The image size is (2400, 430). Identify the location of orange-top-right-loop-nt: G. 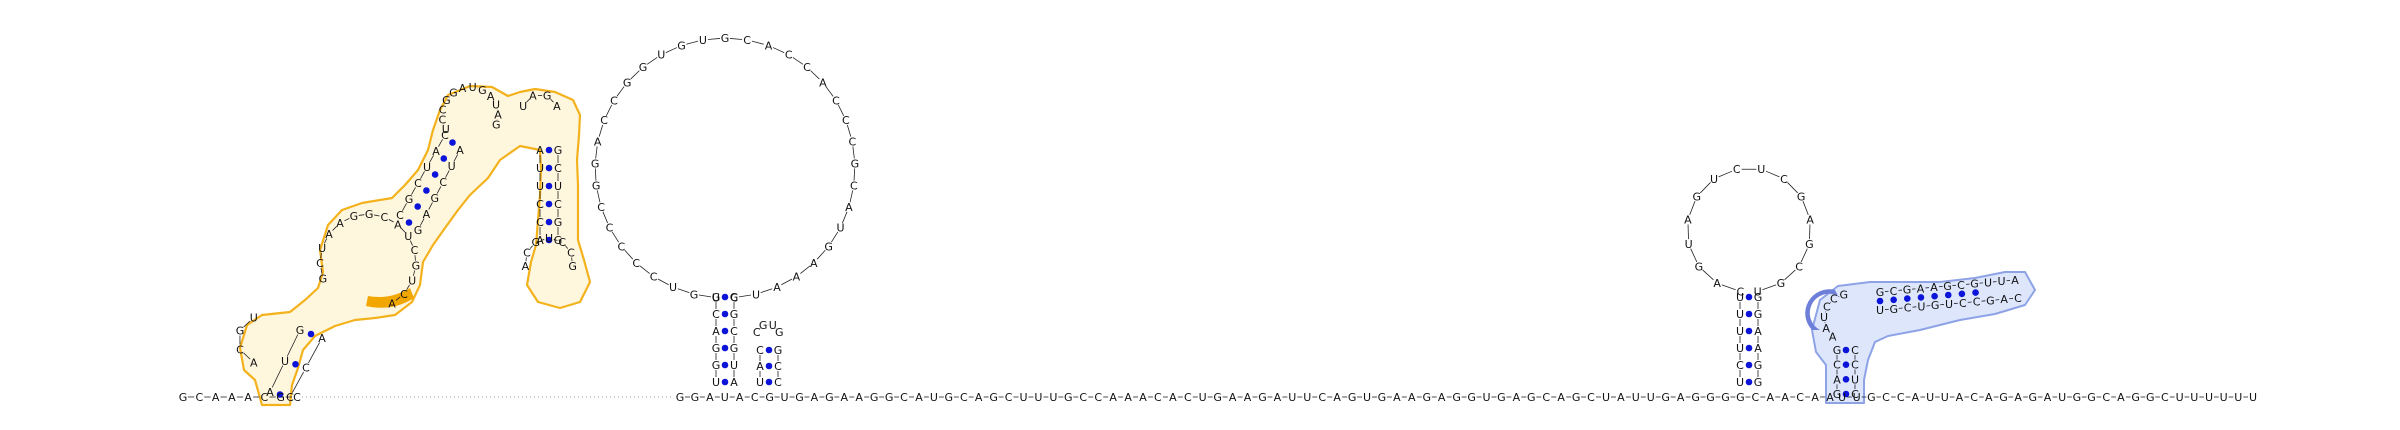
(547, 96).